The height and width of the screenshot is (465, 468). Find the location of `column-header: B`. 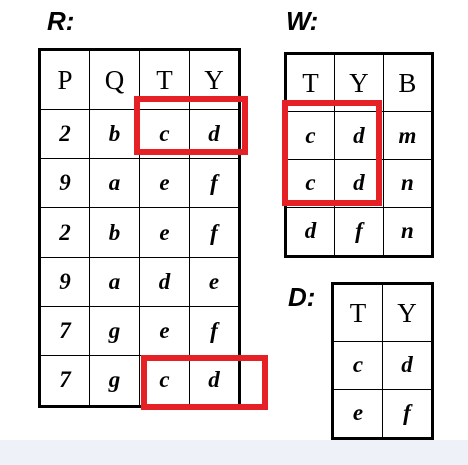

column-header: B is located at coordinates (408, 82).